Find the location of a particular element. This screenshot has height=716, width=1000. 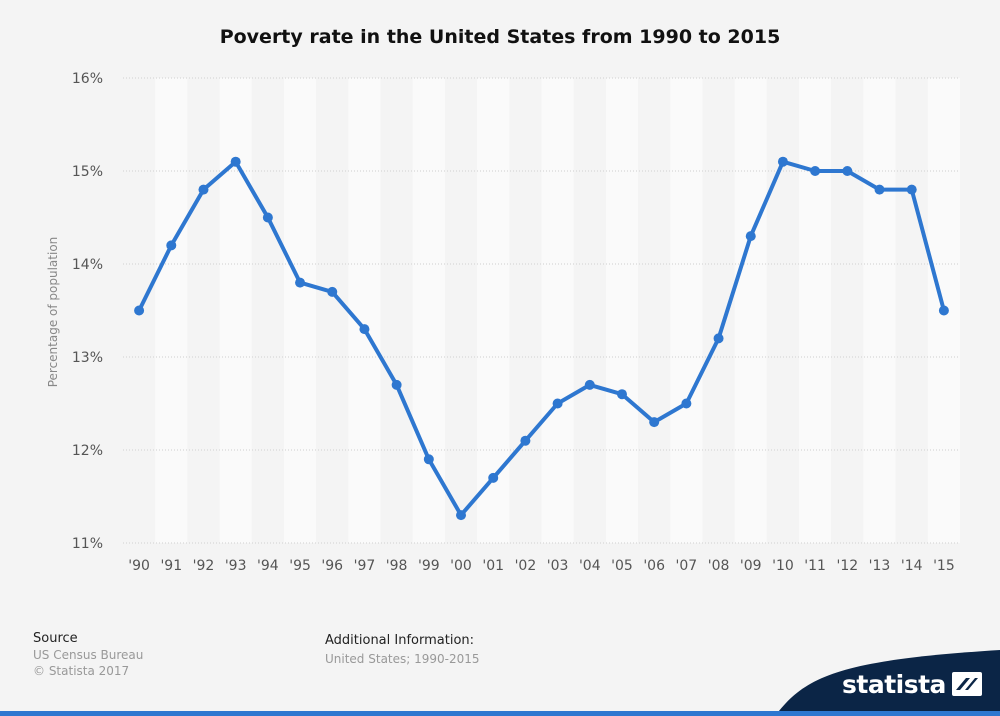

x-tick-label: '12 is located at coordinates (847, 566).